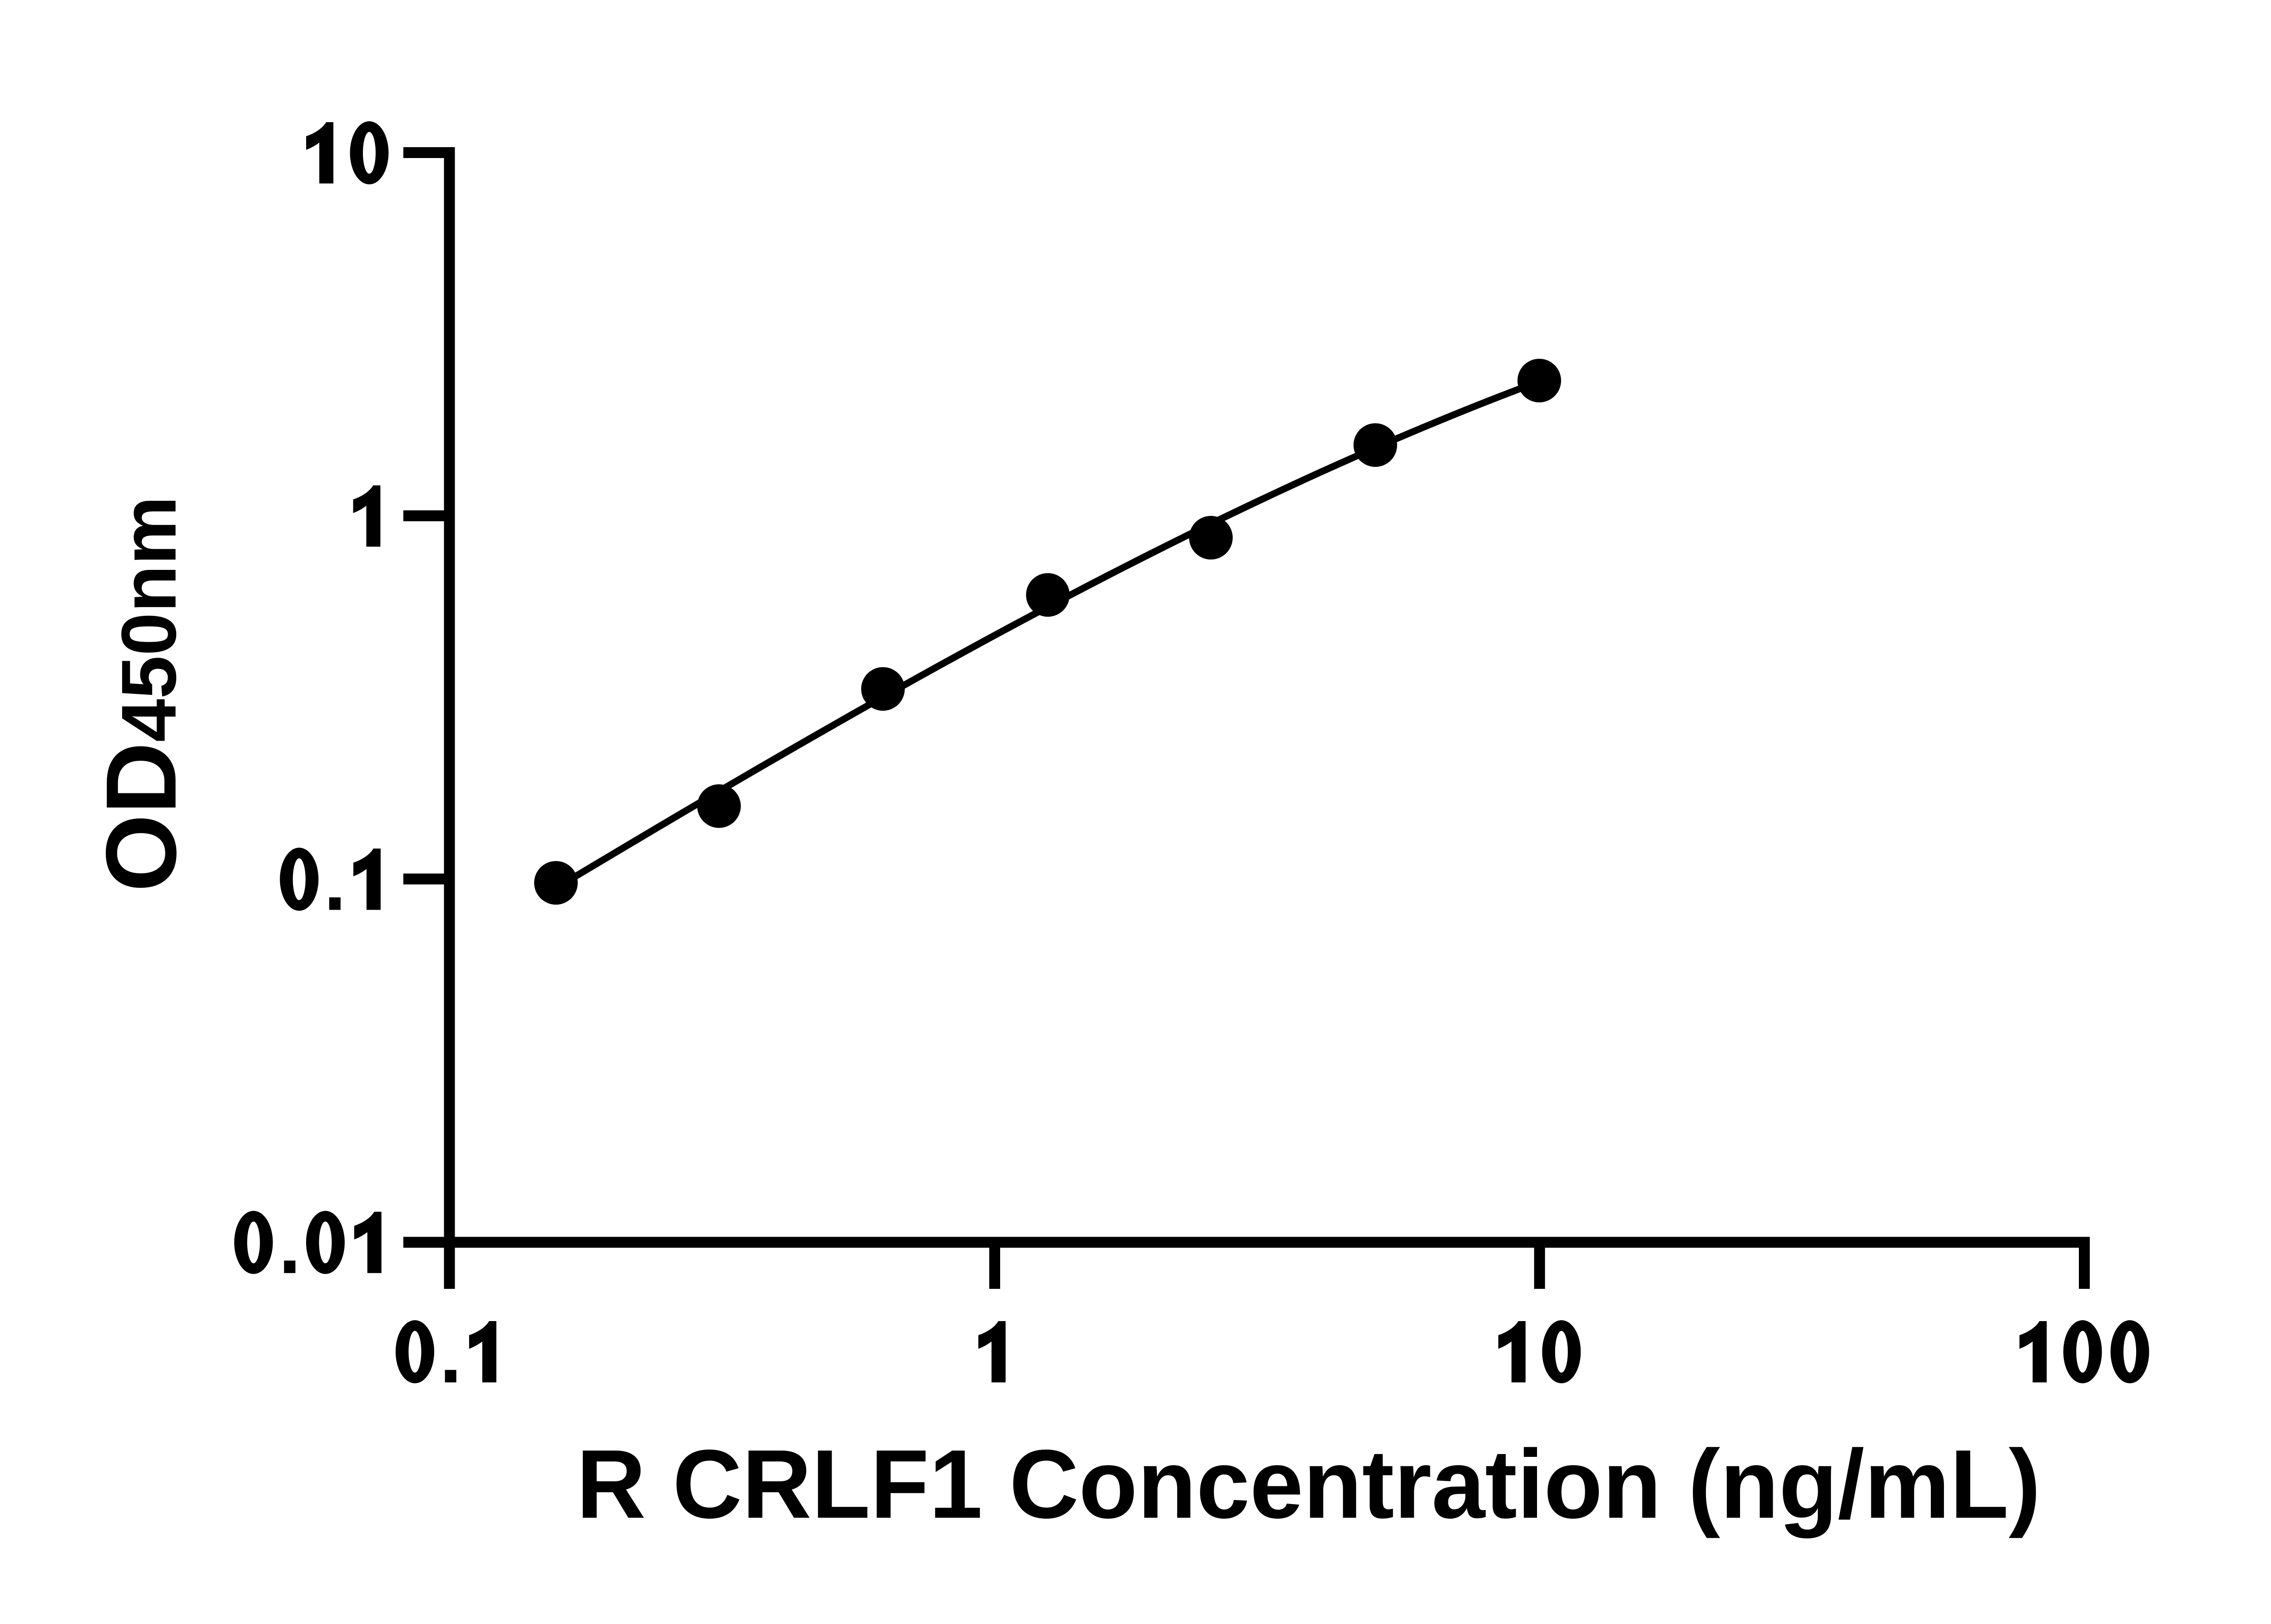  I want to click on svg-text: OD450nm, so click(141, 694).